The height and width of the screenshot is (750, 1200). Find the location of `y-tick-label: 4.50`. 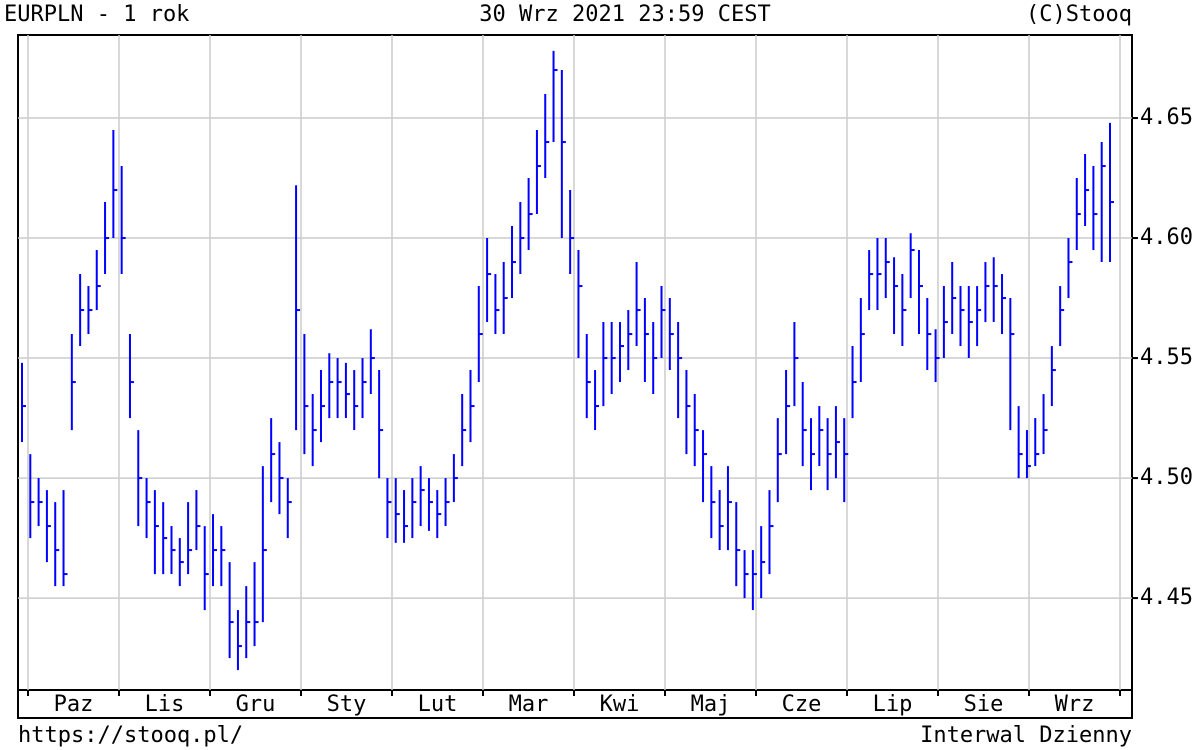

y-tick-label: 4.50 is located at coordinates (1166, 477).